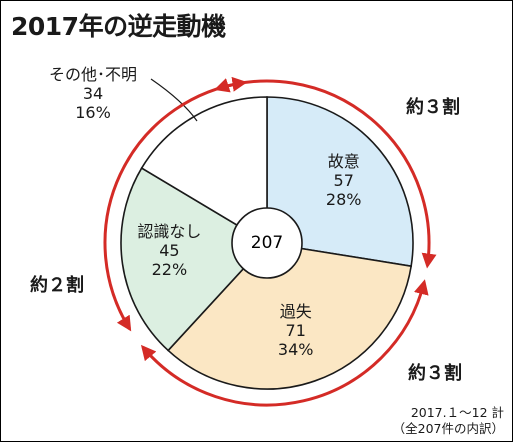  Describe the element at coordinates (344, 199) in the screenshot. I see `slice-percent: 28%` at that location.